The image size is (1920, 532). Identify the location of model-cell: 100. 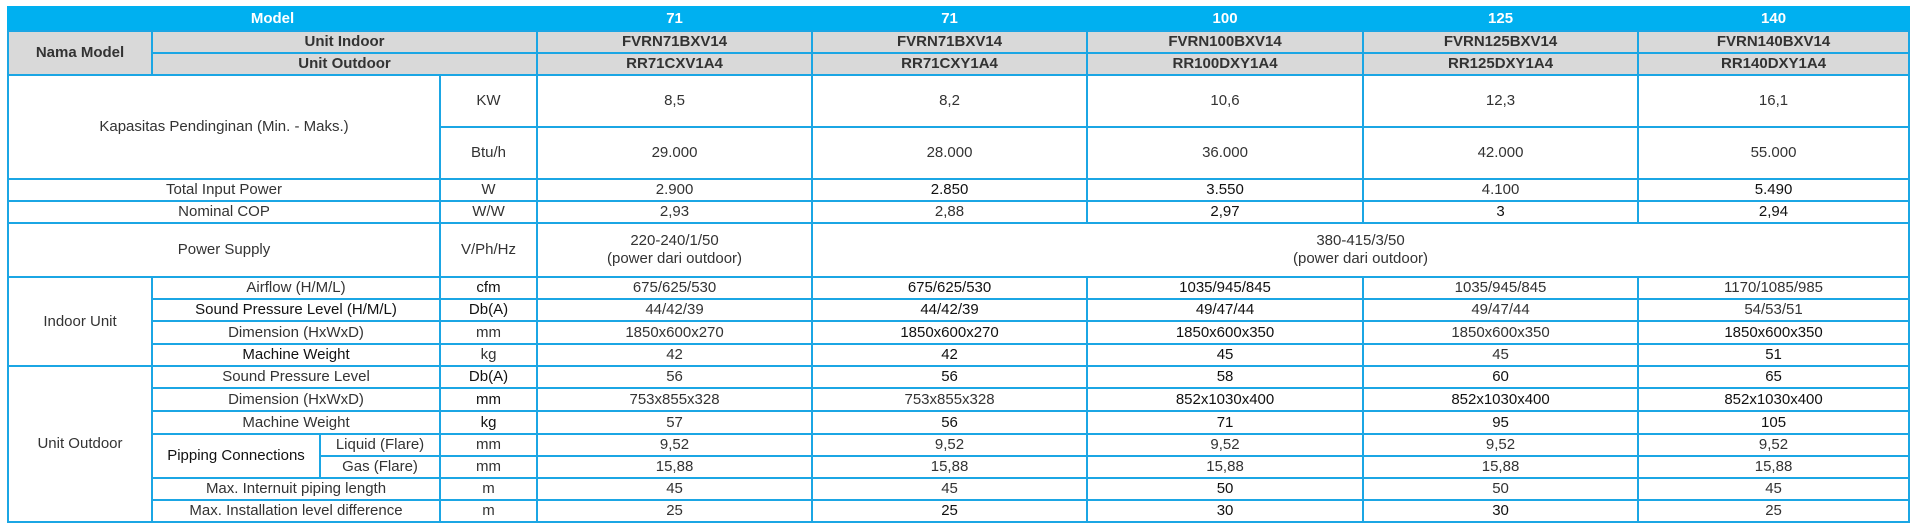
(1225, 19).